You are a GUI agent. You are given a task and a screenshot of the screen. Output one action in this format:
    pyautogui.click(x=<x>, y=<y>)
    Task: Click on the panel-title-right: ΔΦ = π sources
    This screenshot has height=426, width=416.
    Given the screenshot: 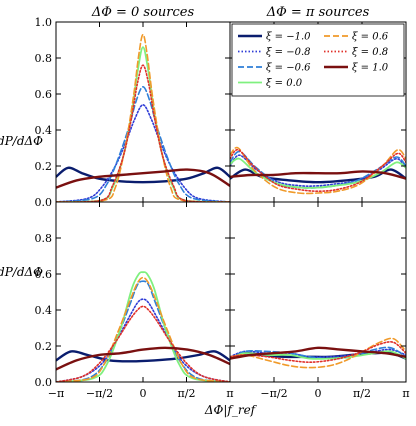 What is the action you would take?
    pyautogui.click(x=318, y=12)
    